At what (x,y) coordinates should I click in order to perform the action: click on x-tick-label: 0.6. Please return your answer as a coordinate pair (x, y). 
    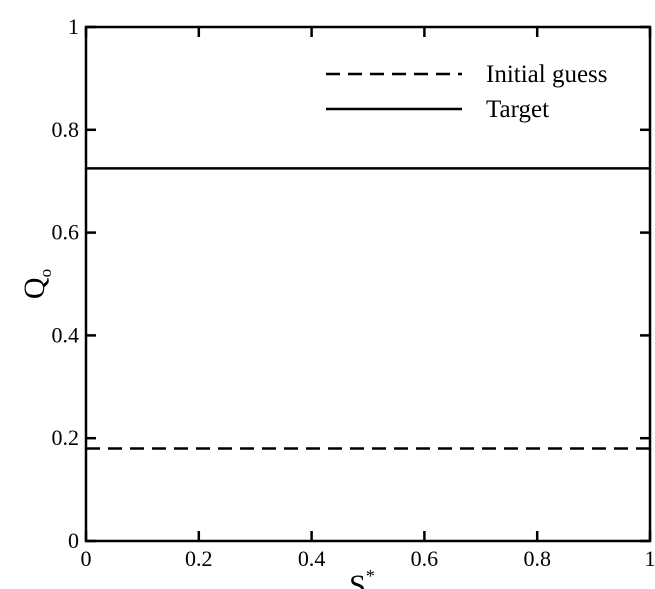
    Looking at the image, I should click on (425, 558).